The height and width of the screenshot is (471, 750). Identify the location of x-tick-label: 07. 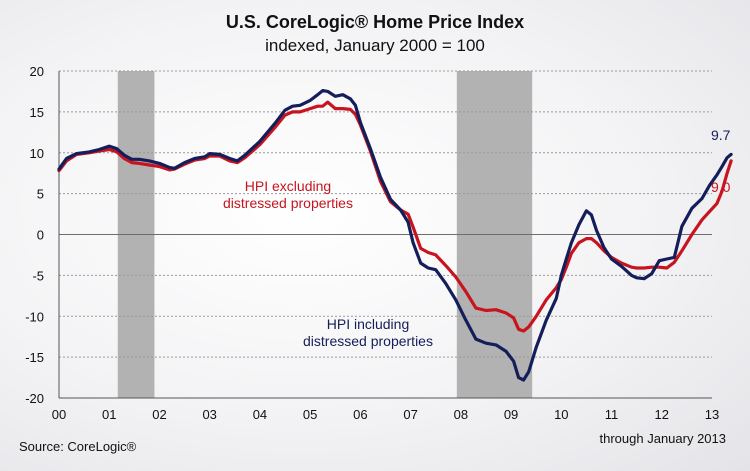
(410, 414).